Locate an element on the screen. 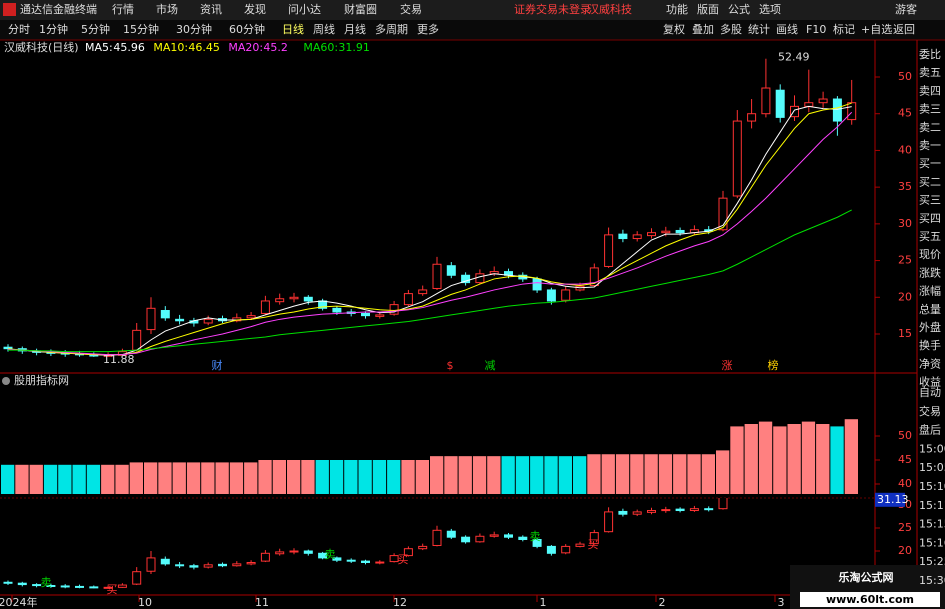  period-tab: 月线 is located at coordinates (355, 29).